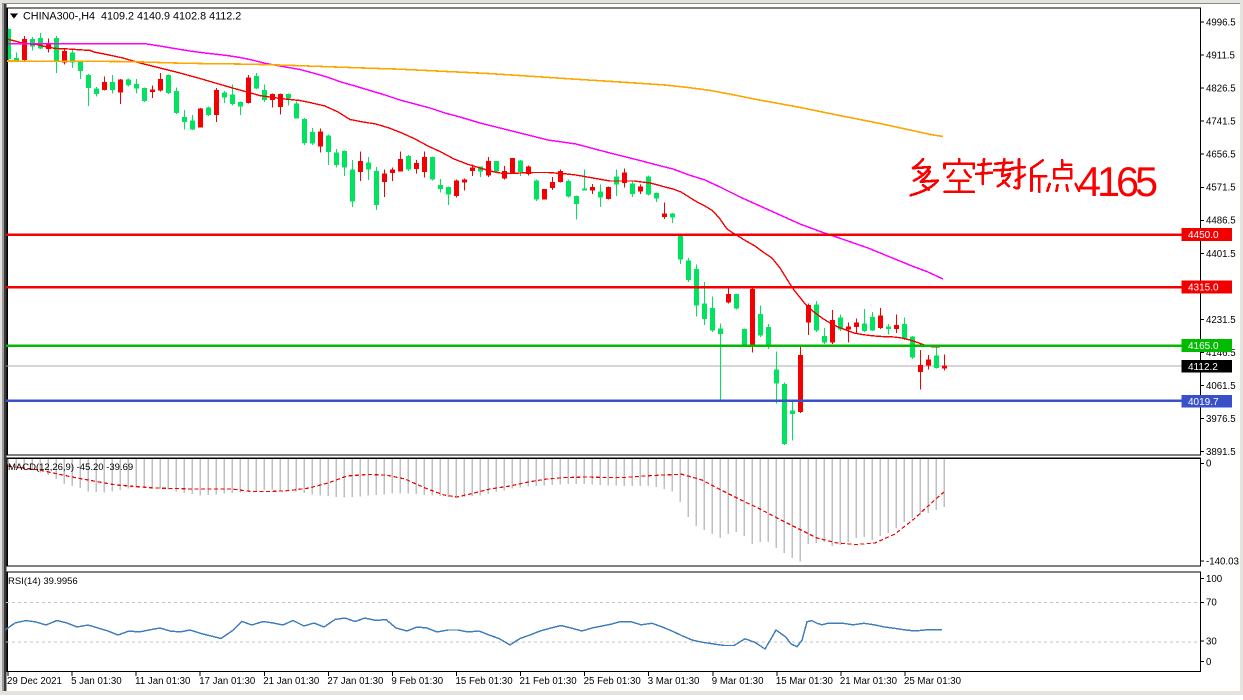  I want to click on svg-text: 17 Jan 01:30, so click(227, 681).